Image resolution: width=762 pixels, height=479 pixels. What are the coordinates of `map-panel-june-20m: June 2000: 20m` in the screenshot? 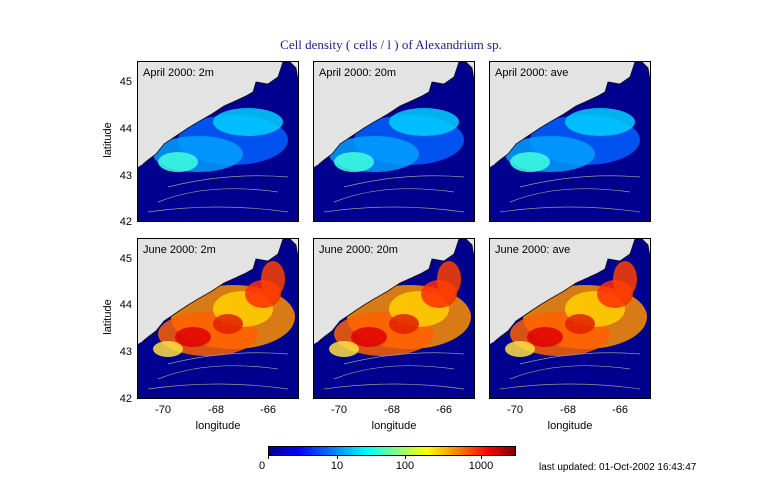 It's located at (394, 318).